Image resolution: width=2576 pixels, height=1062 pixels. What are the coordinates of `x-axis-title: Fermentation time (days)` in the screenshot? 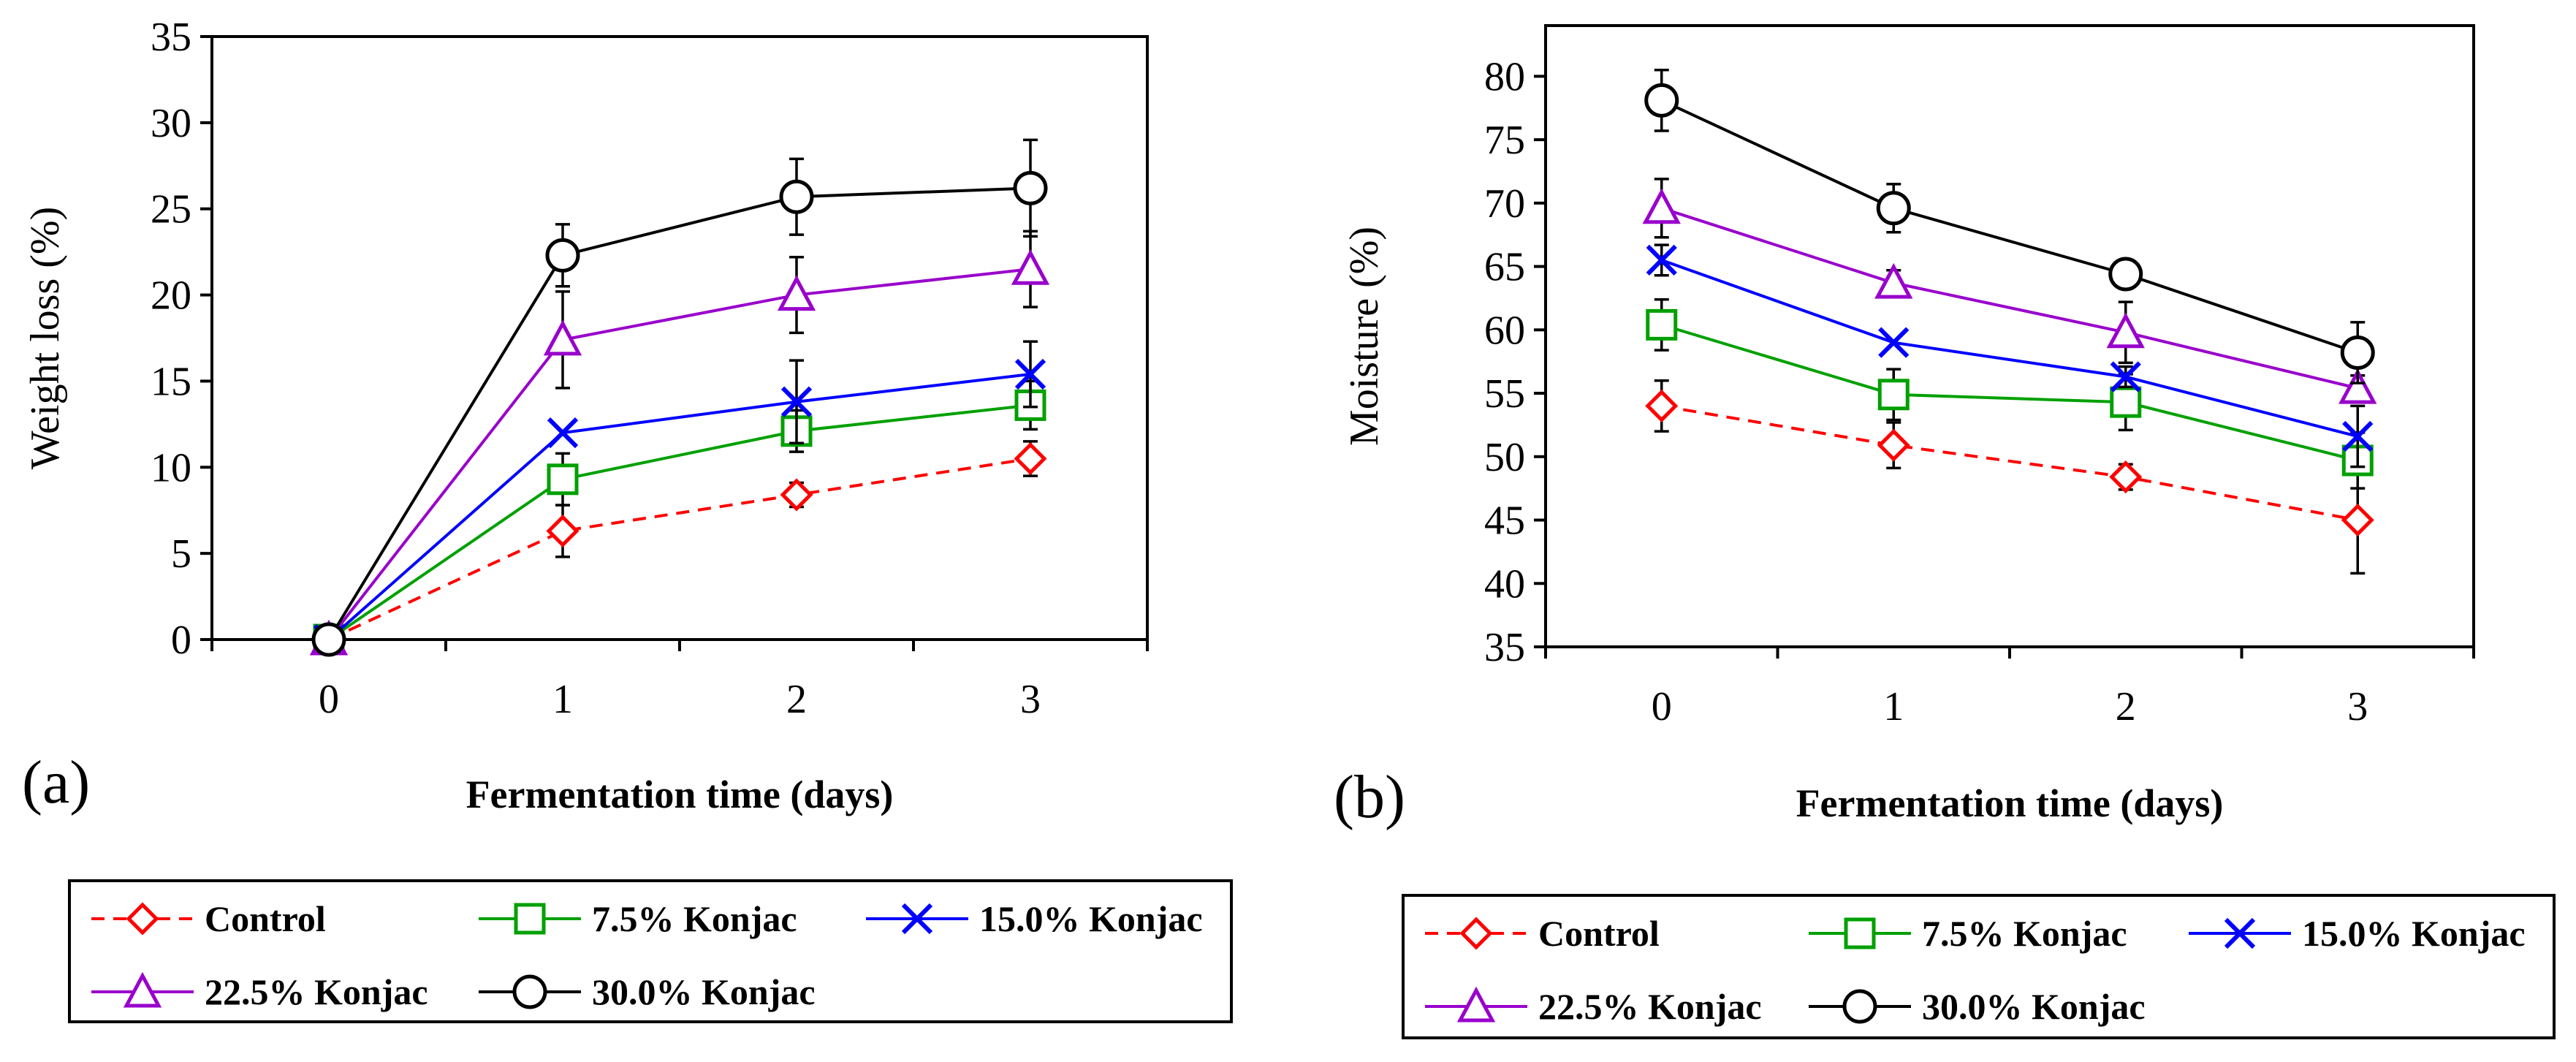 It's located at (2010, 803).